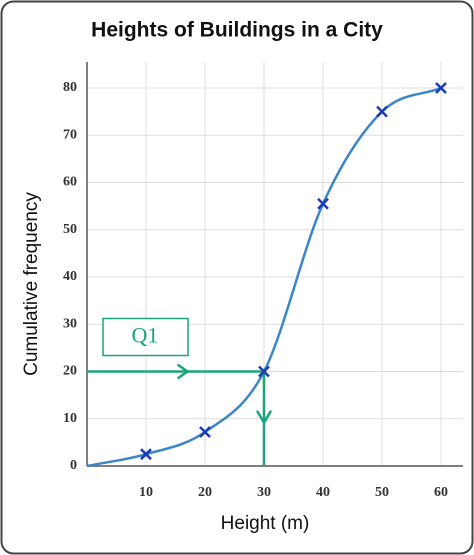  I want to click on y-tick-label: 80, so click(70, 87).